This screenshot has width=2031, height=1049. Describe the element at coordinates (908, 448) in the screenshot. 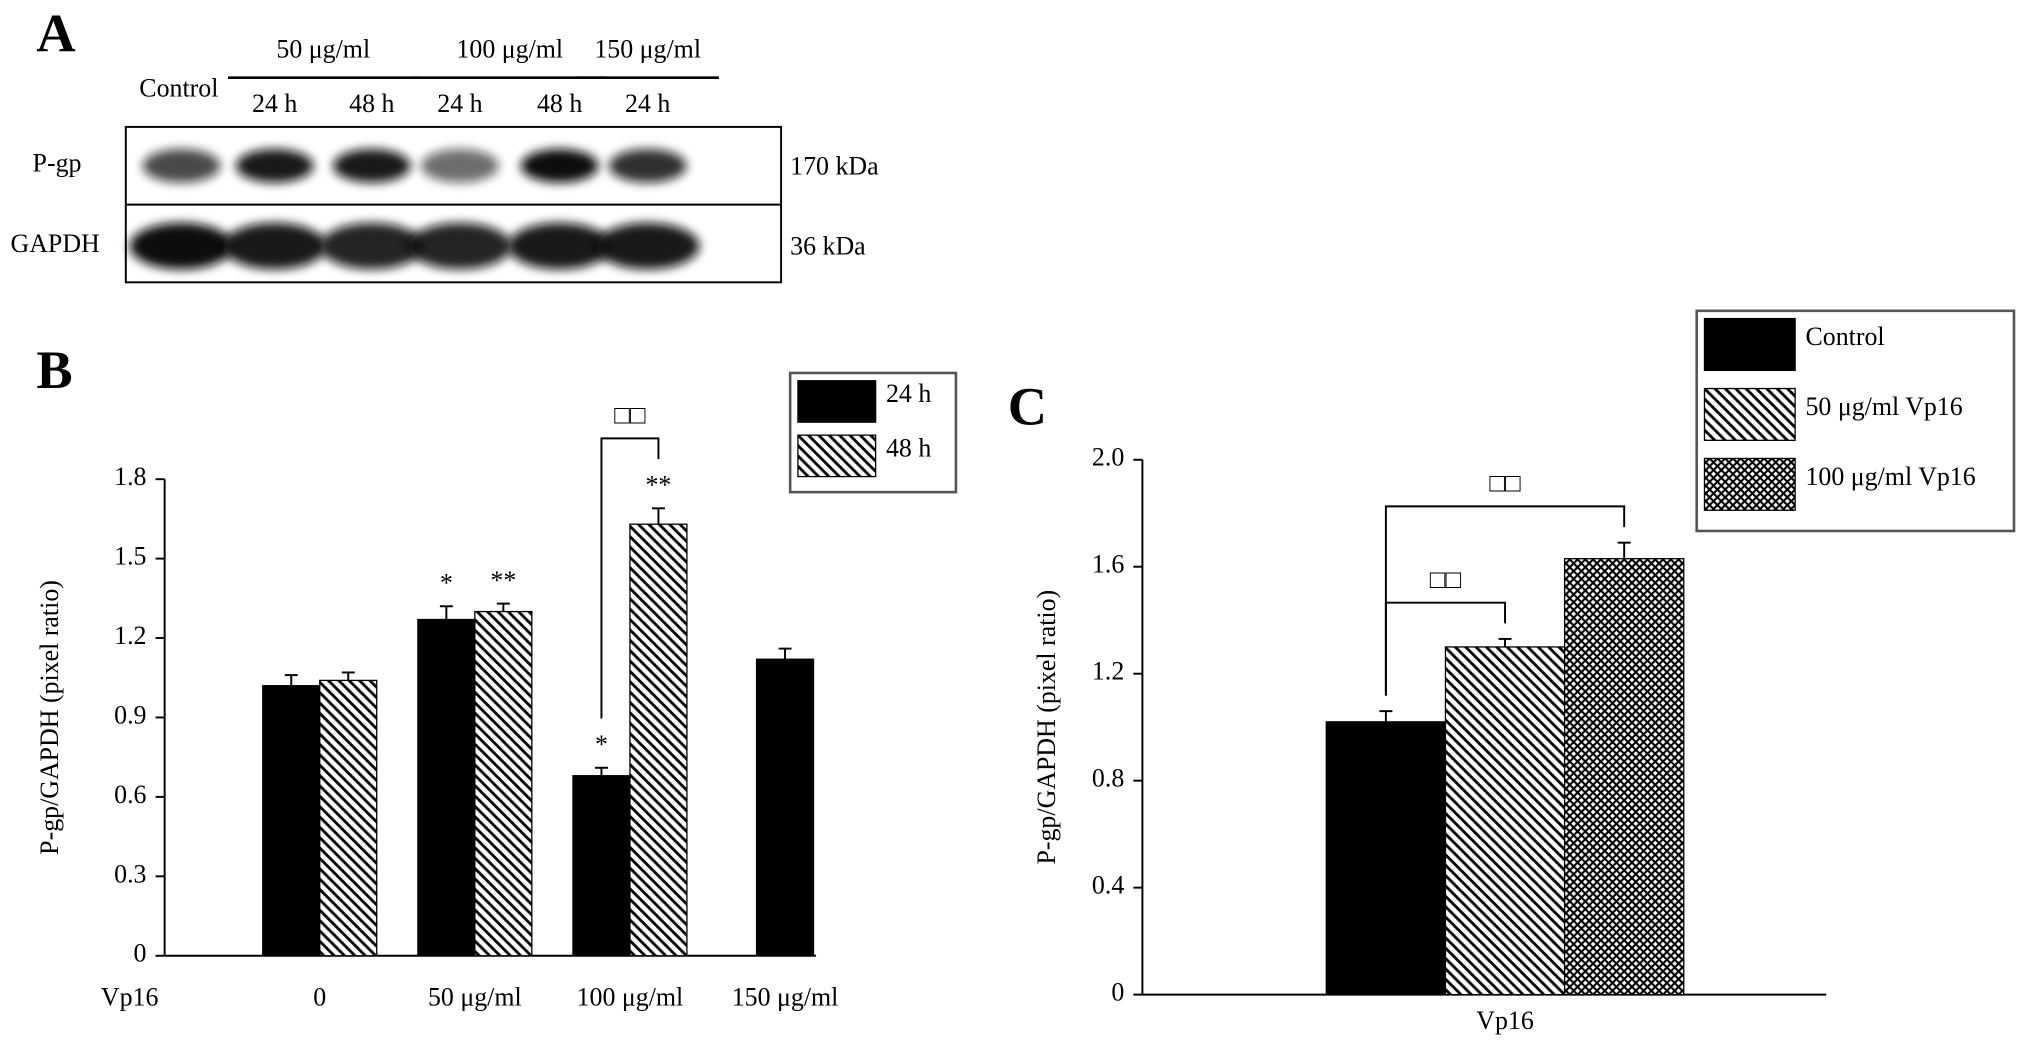

I see `legend-label: 48 h` at that location.